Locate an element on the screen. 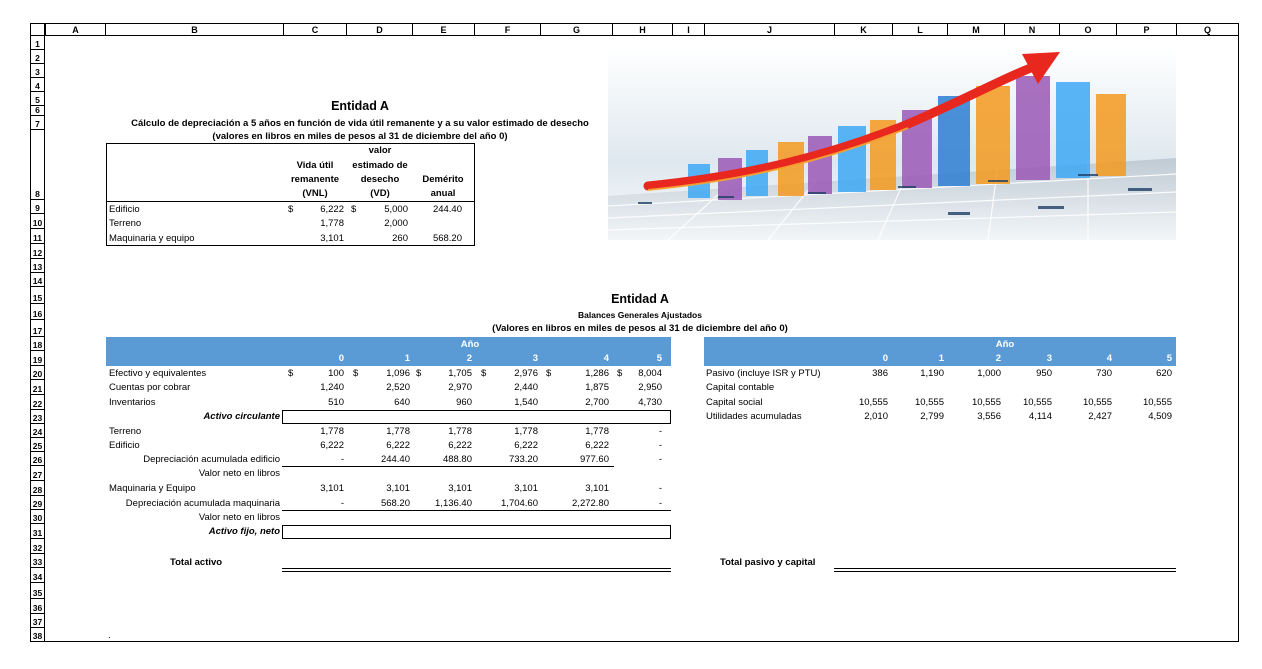 The image size is (1262, 669). row-header-20: 20 is located at coordinates (37, 373).